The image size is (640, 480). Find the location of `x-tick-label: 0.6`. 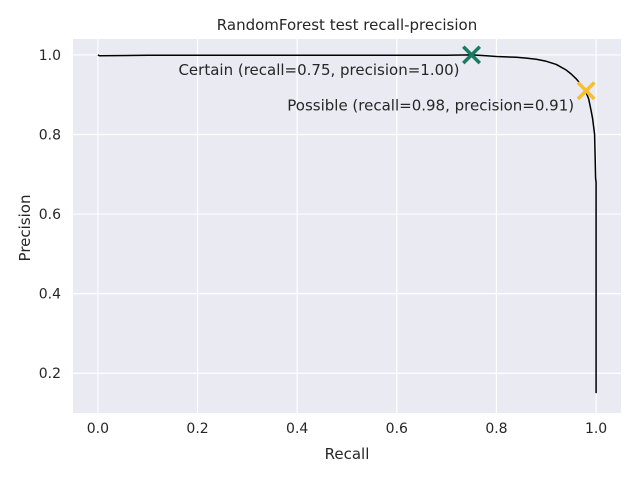

x-tick-label: 0.6 is located at coordinates (397, 429).